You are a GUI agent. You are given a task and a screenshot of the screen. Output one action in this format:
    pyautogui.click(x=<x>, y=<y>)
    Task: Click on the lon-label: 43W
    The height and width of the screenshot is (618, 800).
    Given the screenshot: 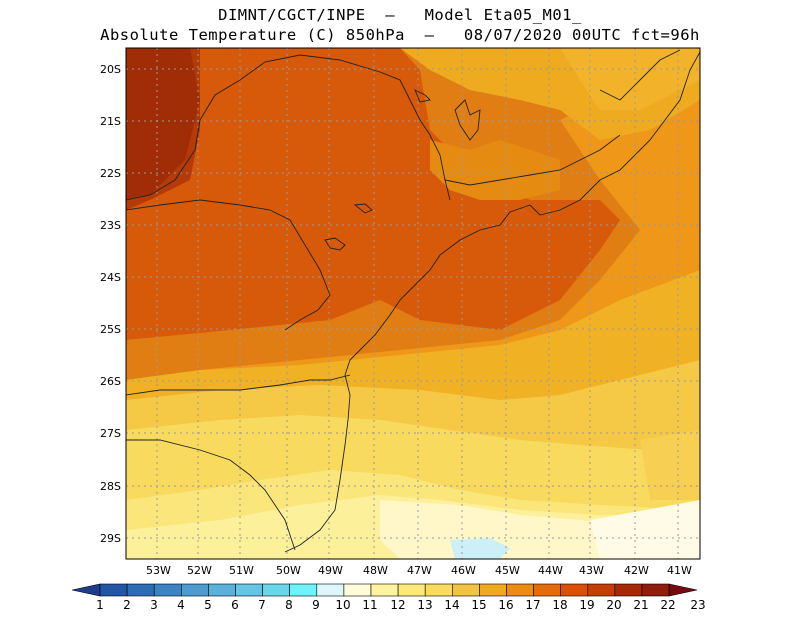 What is the action you would take?
    pyautogui.click(x=591, y=570)
    